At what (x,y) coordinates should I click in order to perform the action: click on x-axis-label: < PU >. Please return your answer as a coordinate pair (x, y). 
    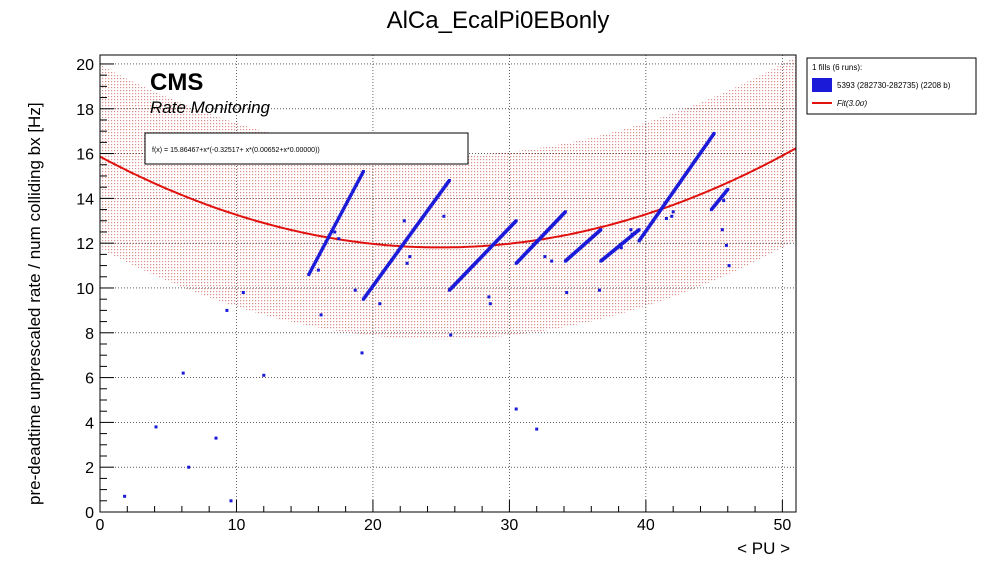
    Looking at the image, I should click on (763, 548).